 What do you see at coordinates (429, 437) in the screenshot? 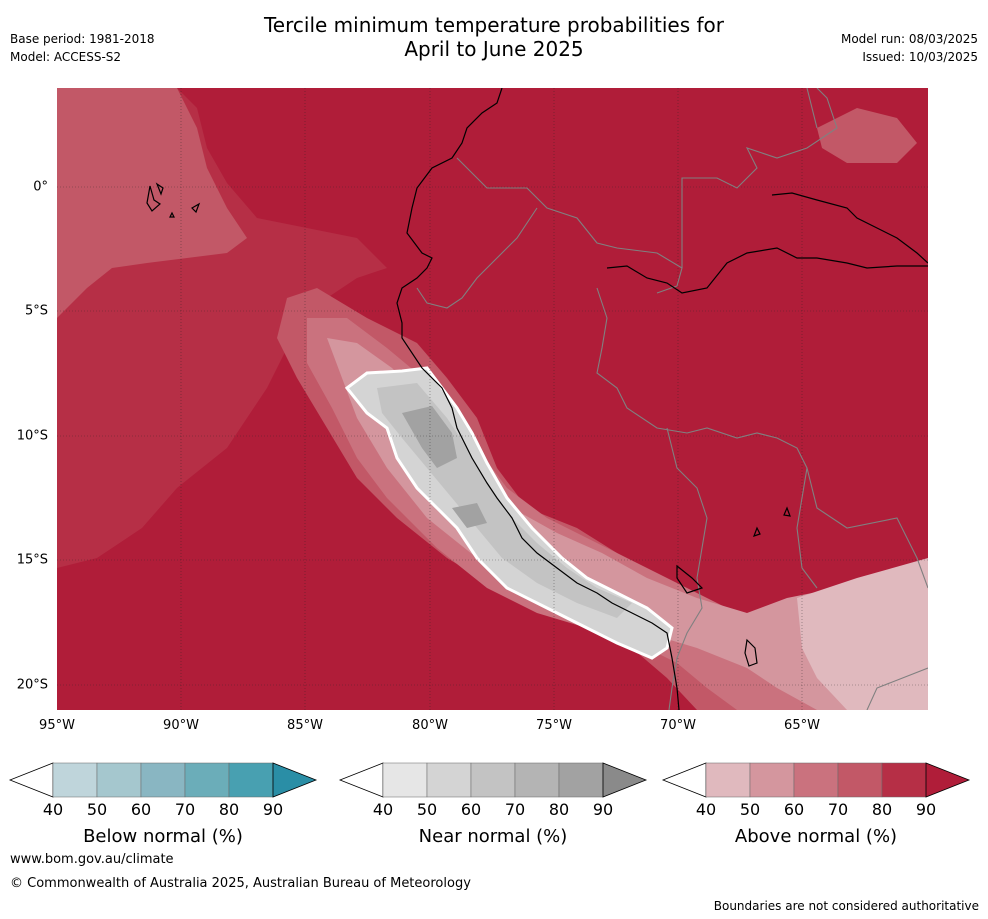
I see `near-normal-70-region` at bounding box center [429, 437].